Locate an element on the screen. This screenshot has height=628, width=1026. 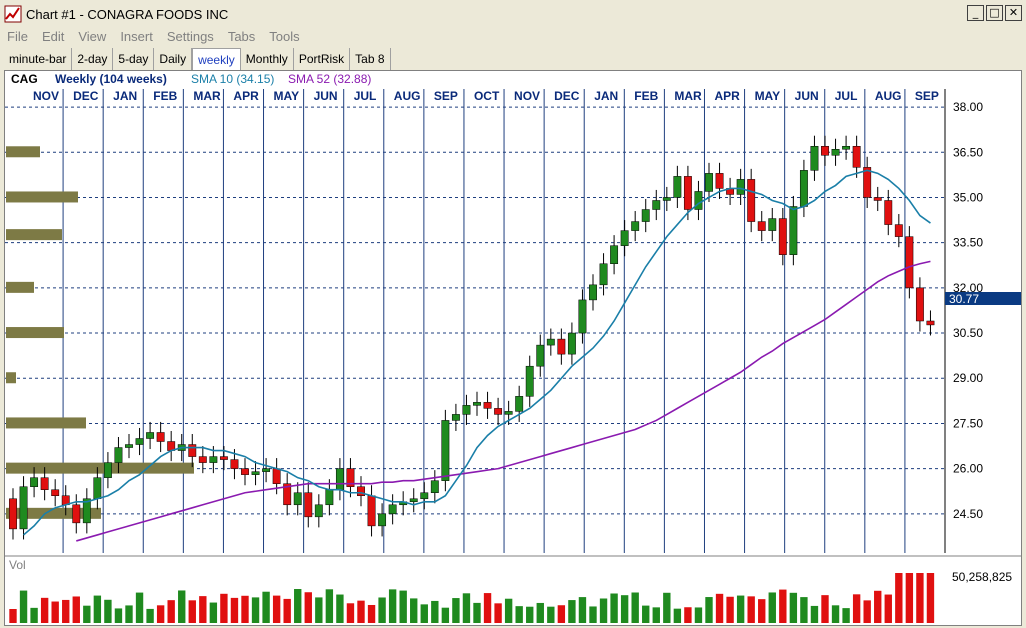
menu-file: File is located at coordinates (17, 36).